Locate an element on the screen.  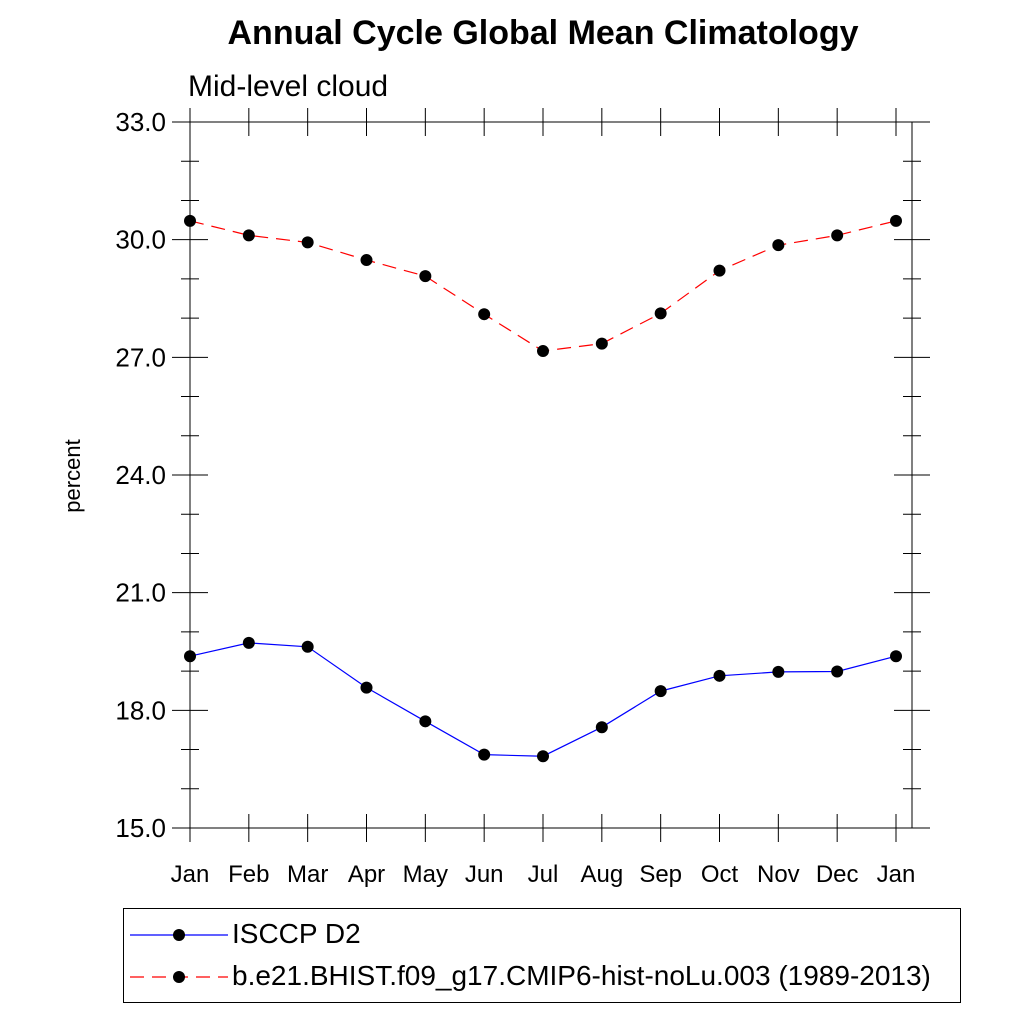
x-tick-label: May is located at coordinates (425, 874).